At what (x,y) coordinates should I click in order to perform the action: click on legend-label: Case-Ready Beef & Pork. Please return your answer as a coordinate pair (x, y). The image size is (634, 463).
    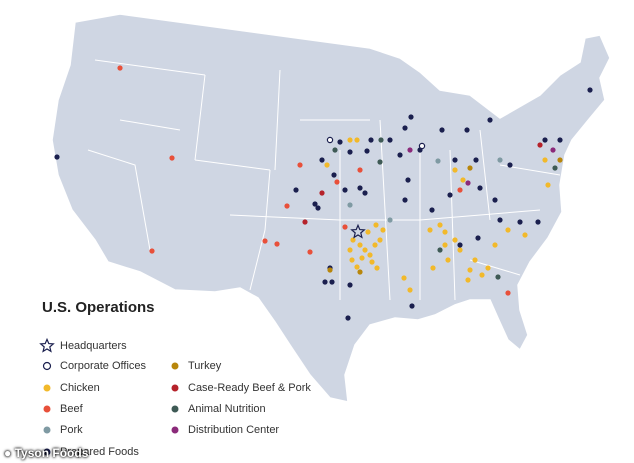
    Looking at the image, I should click on (249, 388).